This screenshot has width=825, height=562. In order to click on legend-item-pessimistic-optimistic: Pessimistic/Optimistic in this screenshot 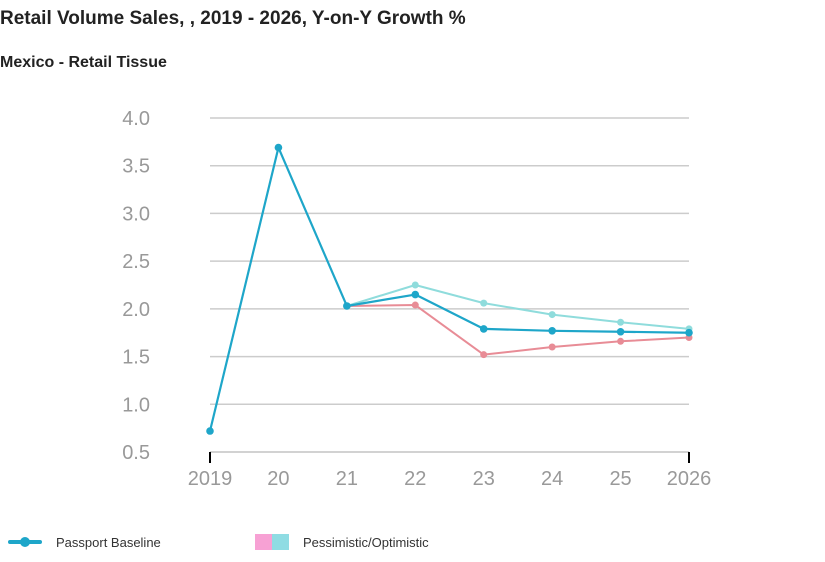, I will do `click(342, 542)`.